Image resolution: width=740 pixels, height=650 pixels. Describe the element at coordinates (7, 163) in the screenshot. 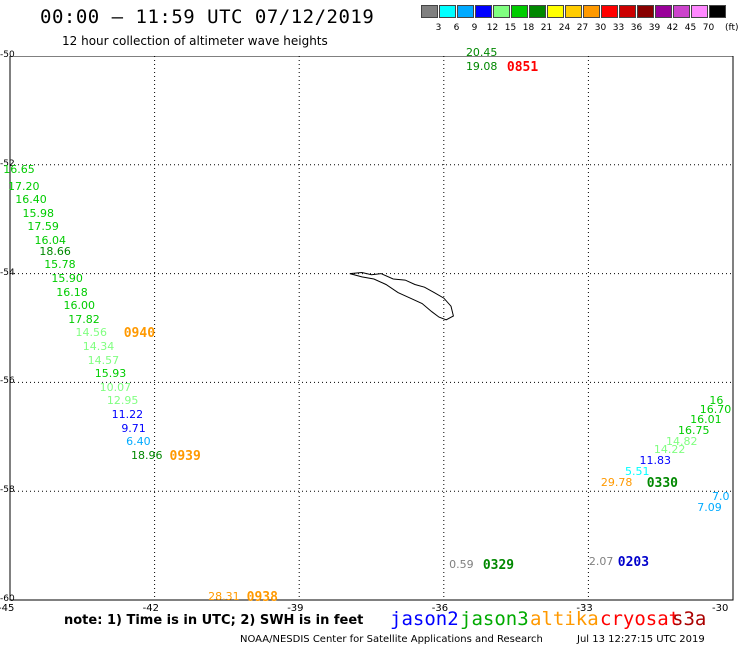

I see `latitude-tick-label: -52` at that location.